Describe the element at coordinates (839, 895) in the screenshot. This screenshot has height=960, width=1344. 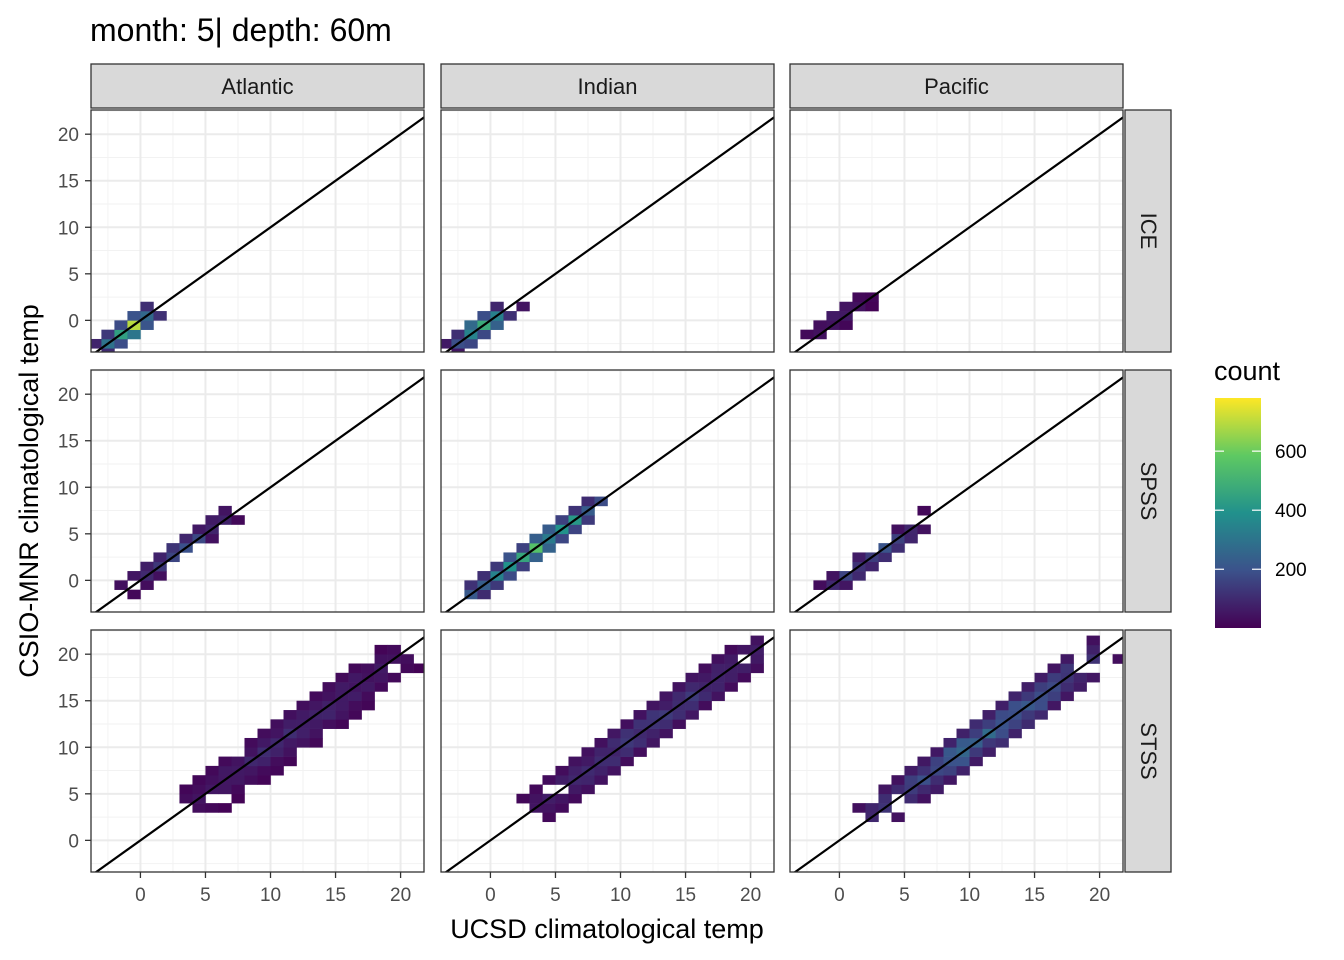
I see `x-tick-label: 0` at that location.